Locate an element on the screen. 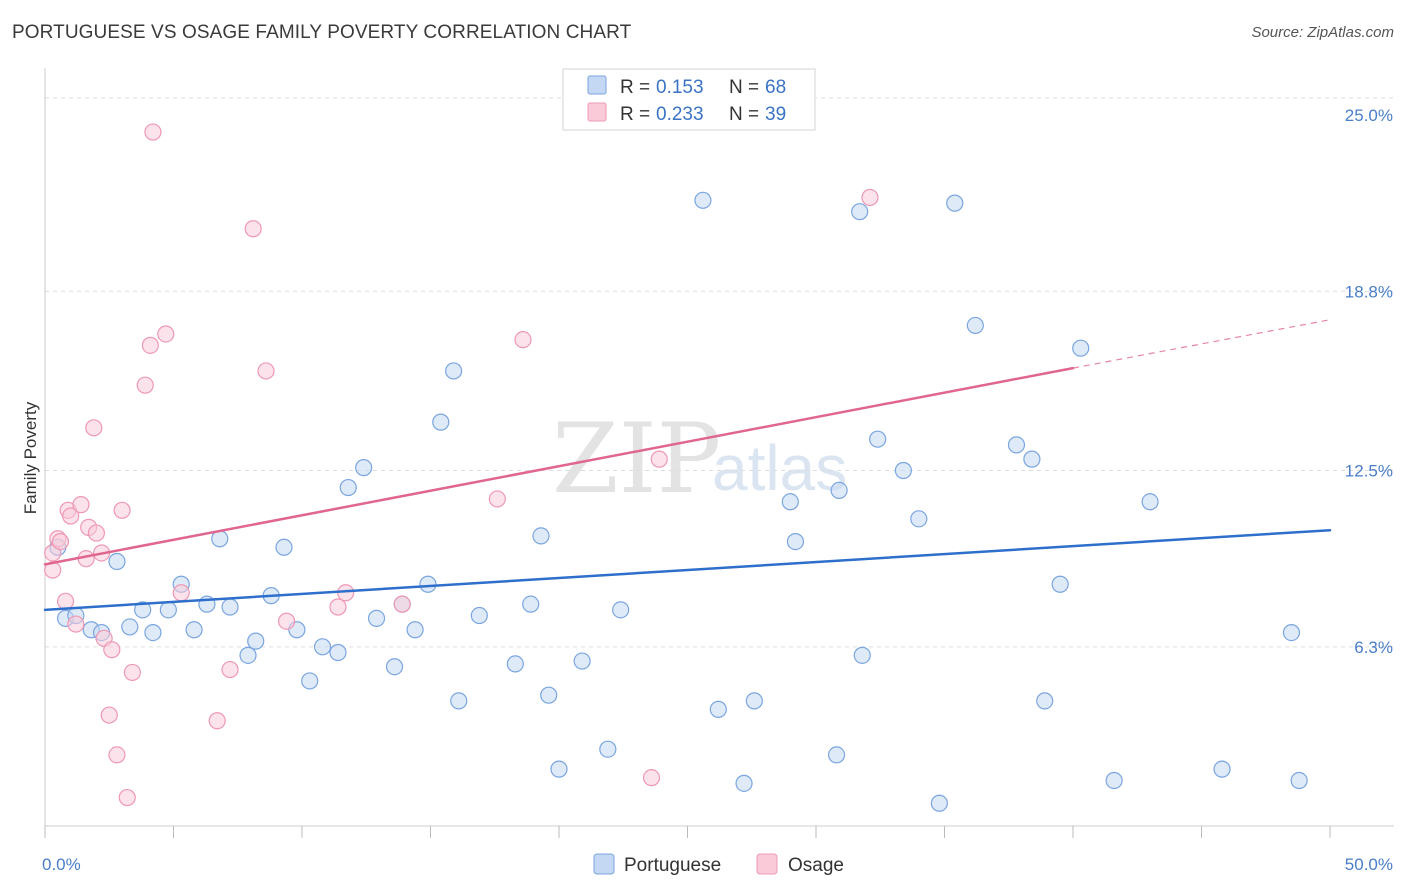  legend-r-label-portuguese: R = is located at coordinates (635, 87).